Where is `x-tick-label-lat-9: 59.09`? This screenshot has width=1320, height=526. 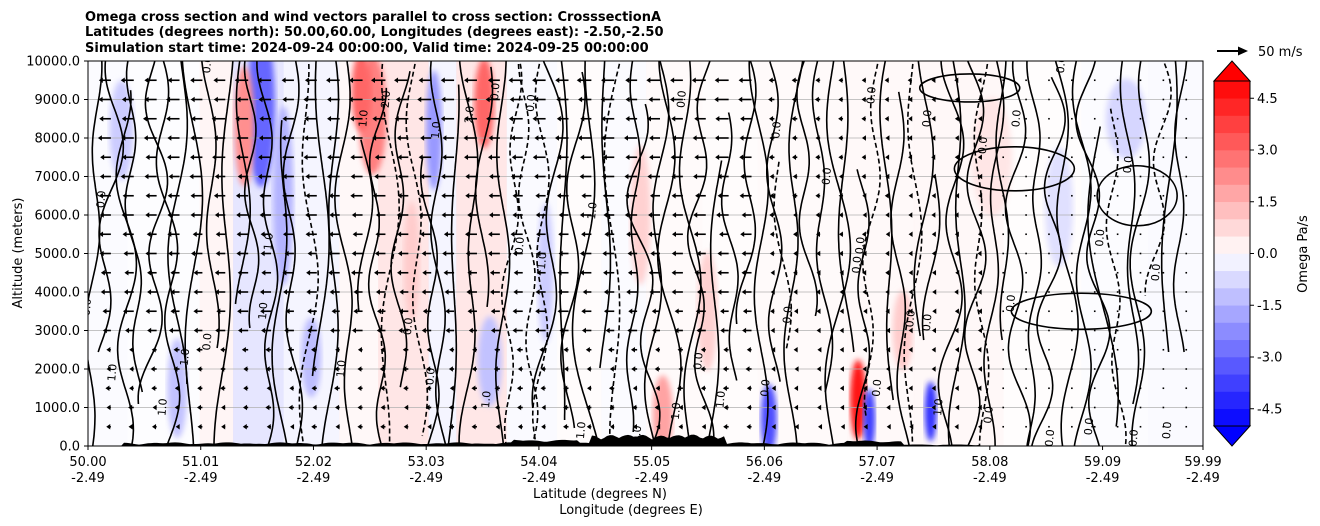
x-tick-label-lat-9: 59.09 is located at coordinates (1102, 462).